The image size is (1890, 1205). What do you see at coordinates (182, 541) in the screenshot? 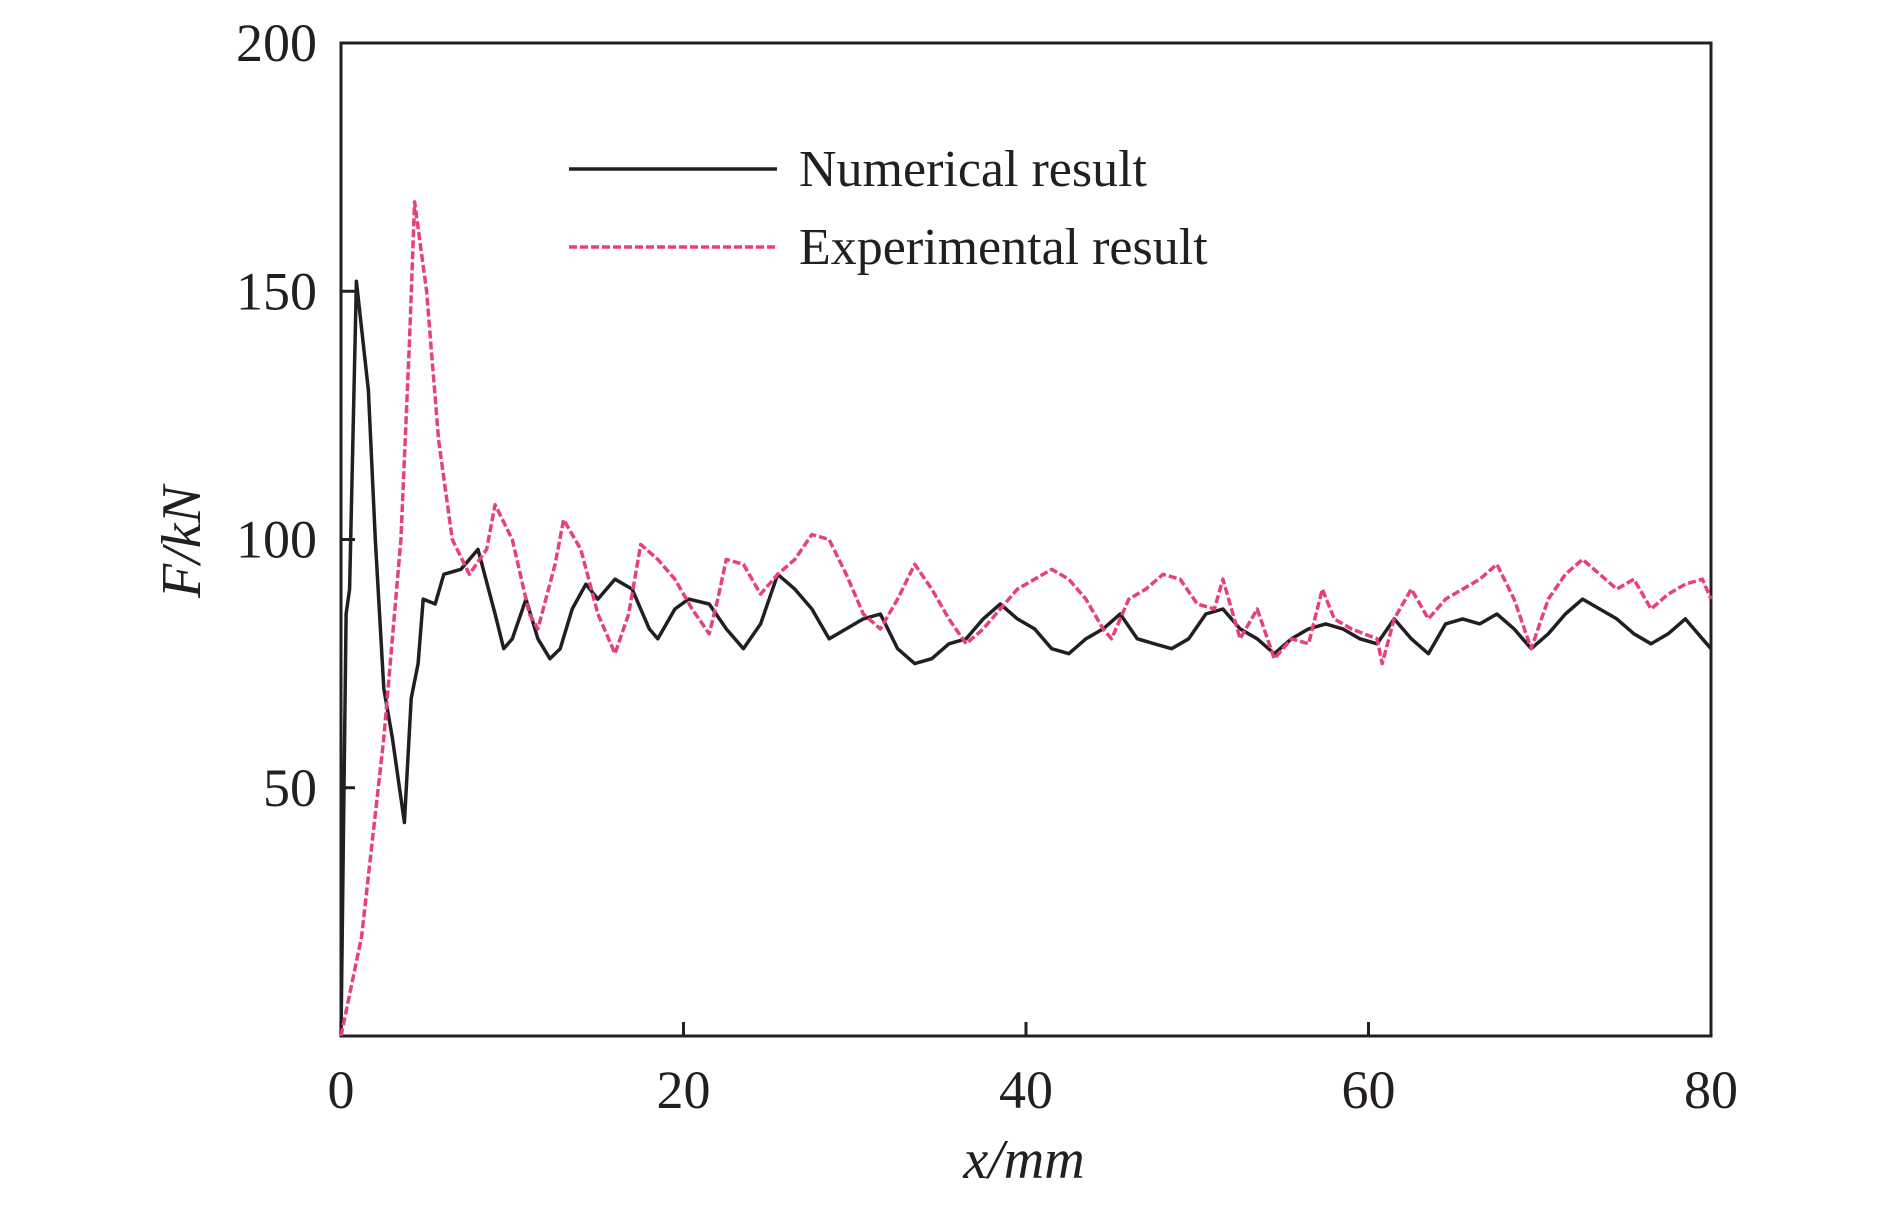
I see `y-axis-label: F/kN` at bounding box center [182, 541].